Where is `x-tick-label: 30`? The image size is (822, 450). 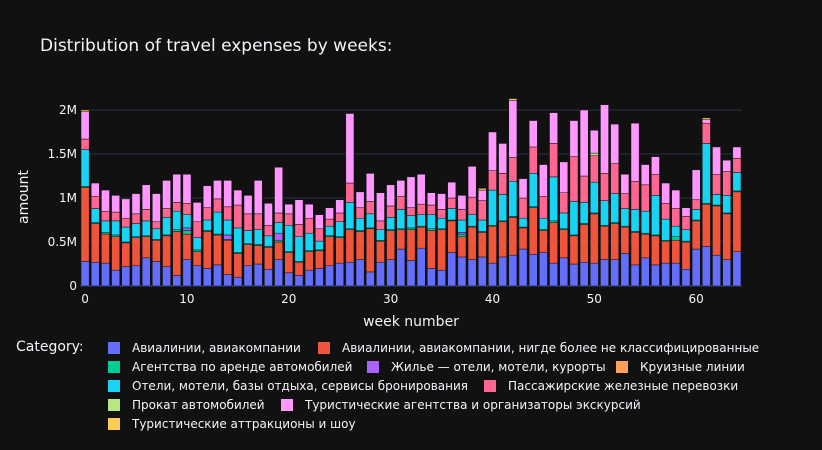 x-tick-label: 30 is located at coordinates (390, 299).